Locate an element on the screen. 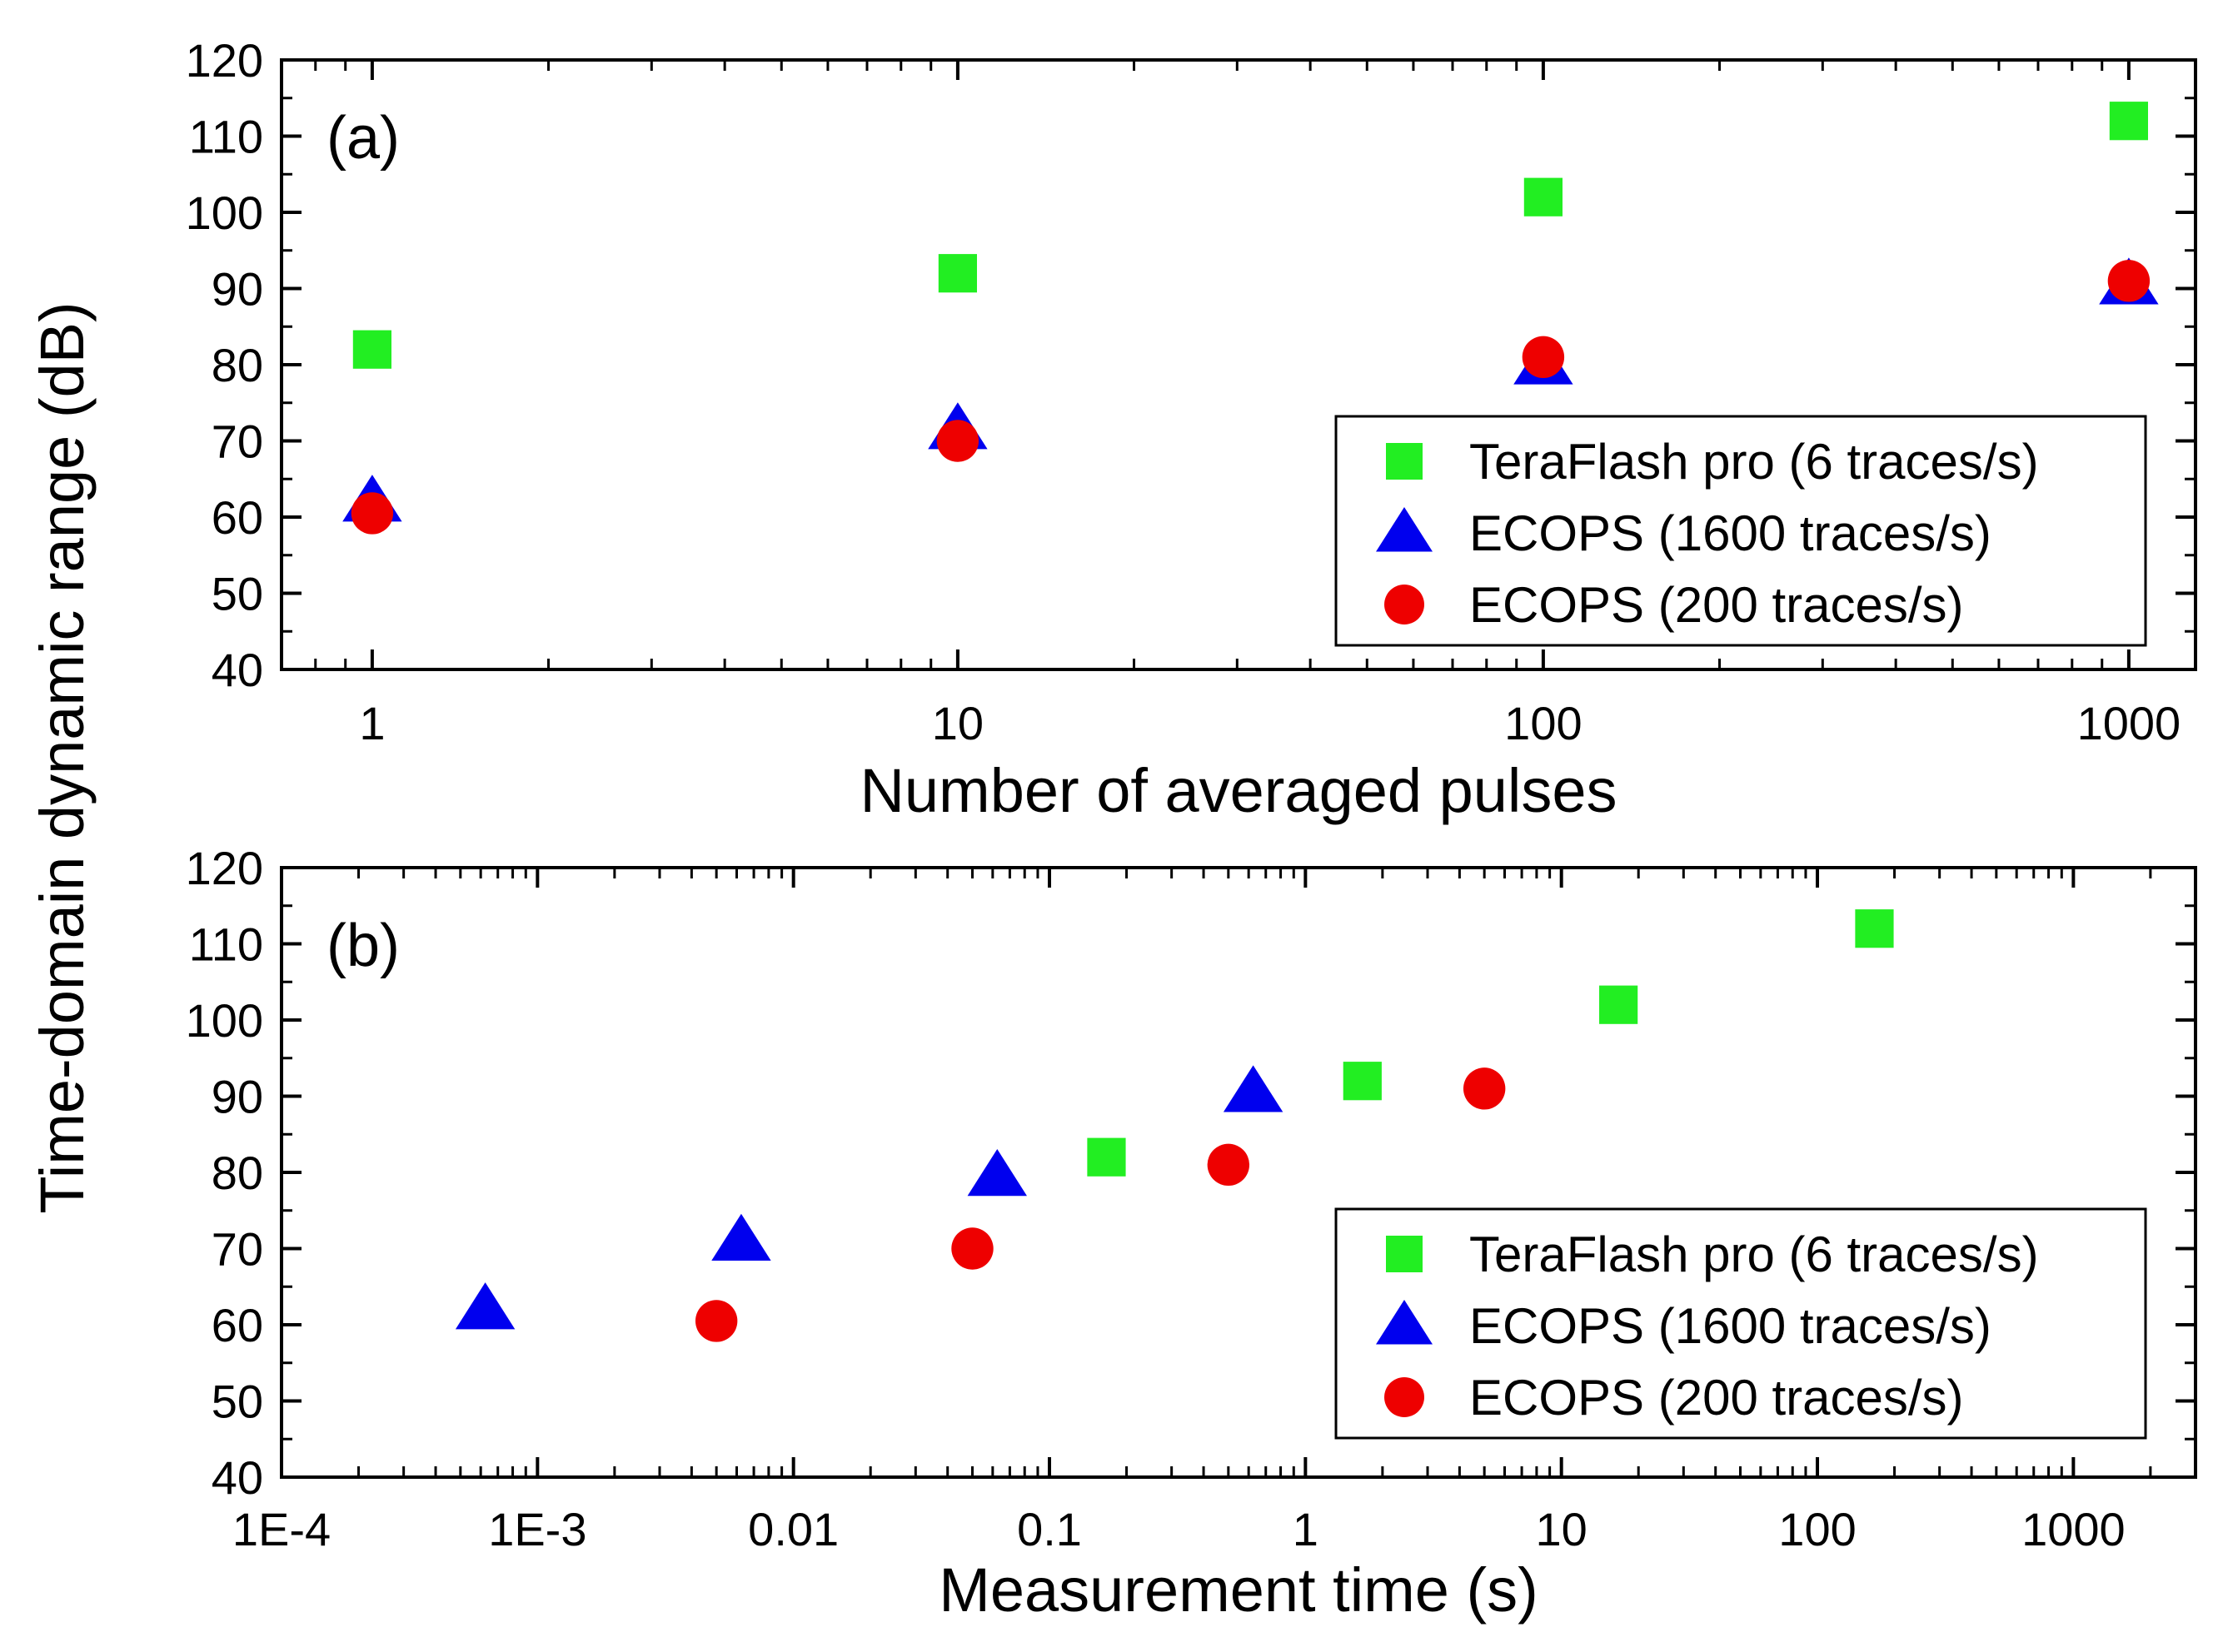 The width and height of the screenshot is (2218, 1652). panel-a-y-tick-label: 70 is located at coordinates (237, 441).